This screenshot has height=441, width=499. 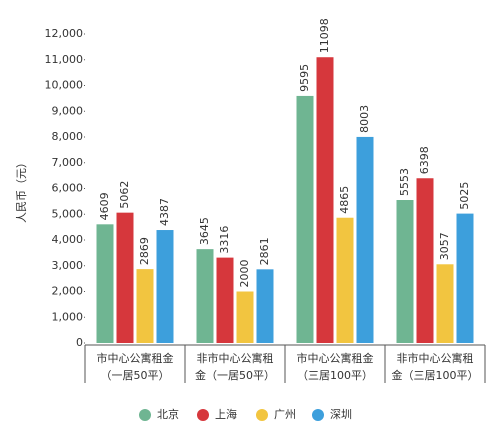 I want to click on value-label: 11098, so click(x=324, y=35).